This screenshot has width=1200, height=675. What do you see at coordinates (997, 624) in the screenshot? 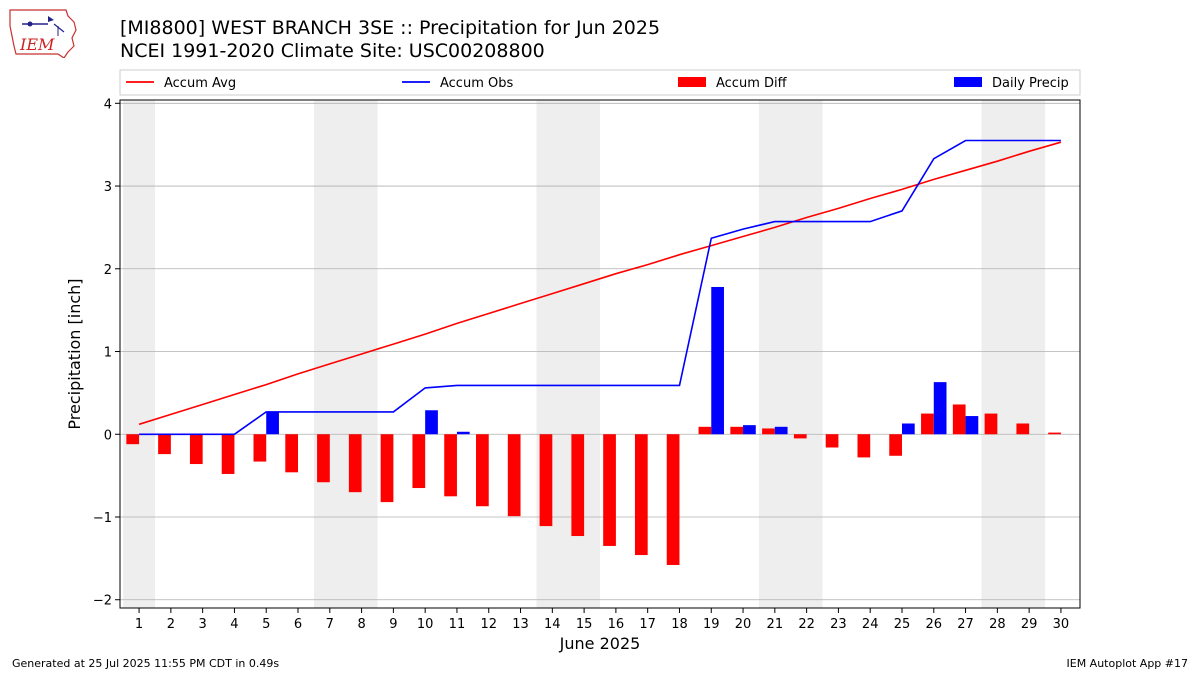
I see `x-tick-label: 28` at bounding box center [997, 624].